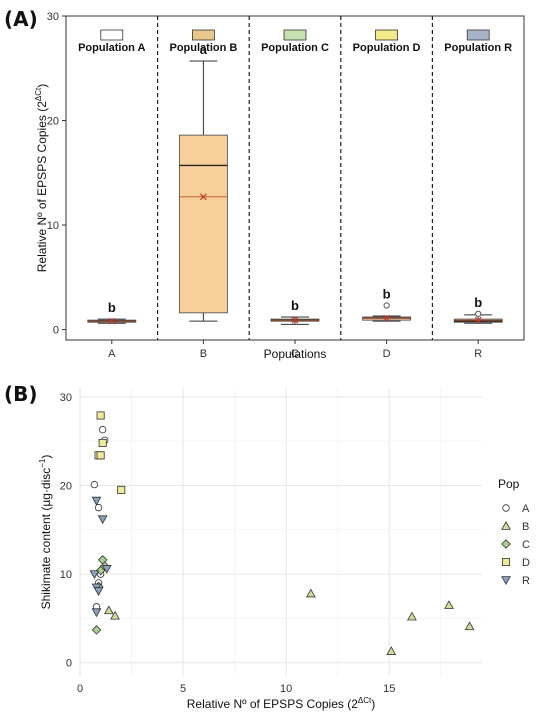  I want to click on x-tick-label-b: 15, so click(389, 689).